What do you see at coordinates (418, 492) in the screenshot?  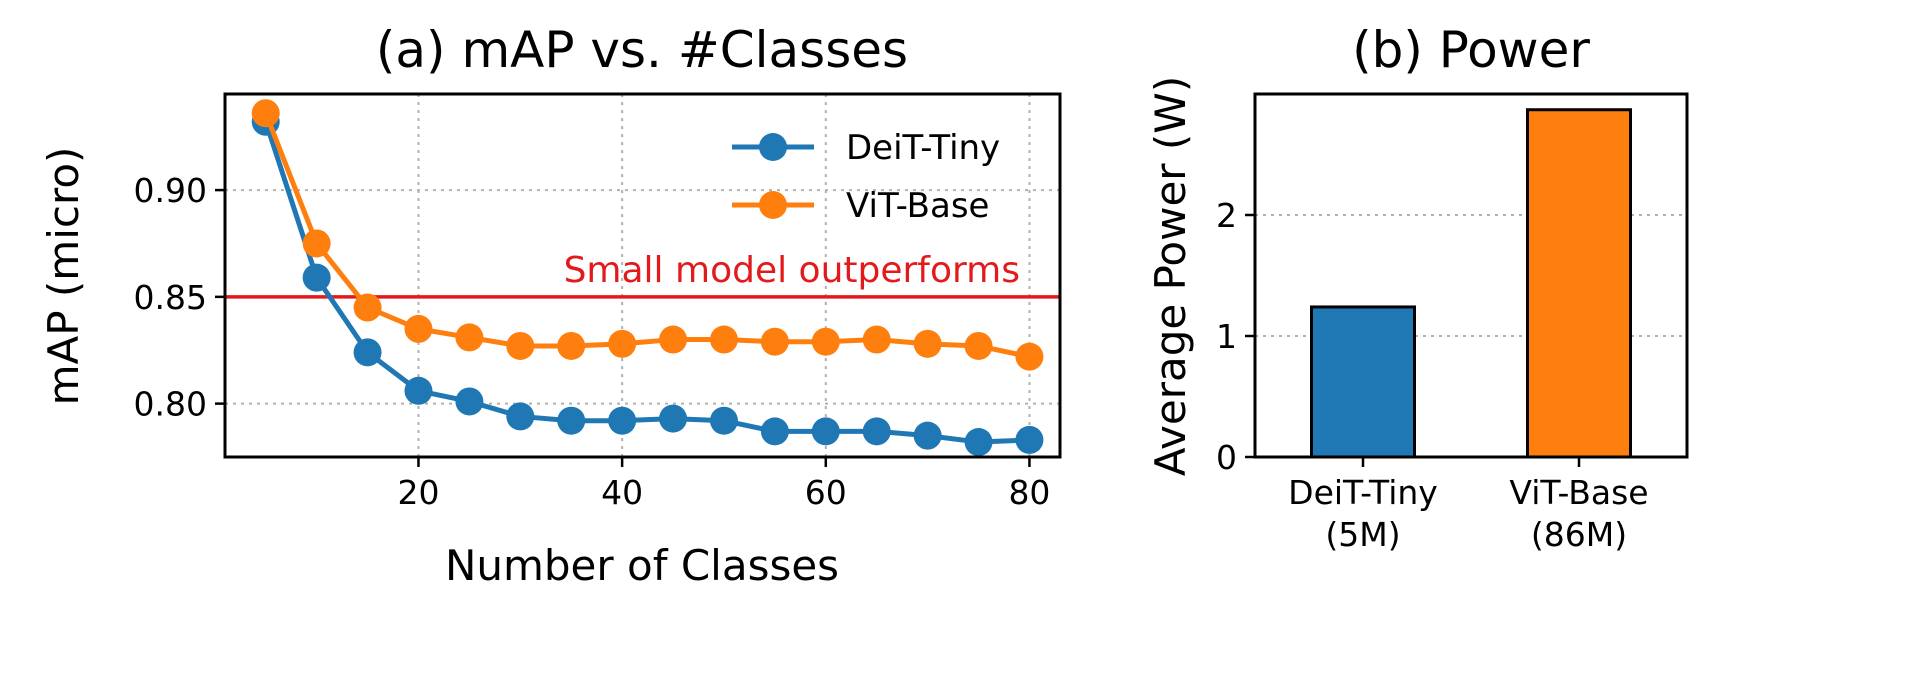 I see `x-tick-label-20: 20` at bounding box center [418, 492].